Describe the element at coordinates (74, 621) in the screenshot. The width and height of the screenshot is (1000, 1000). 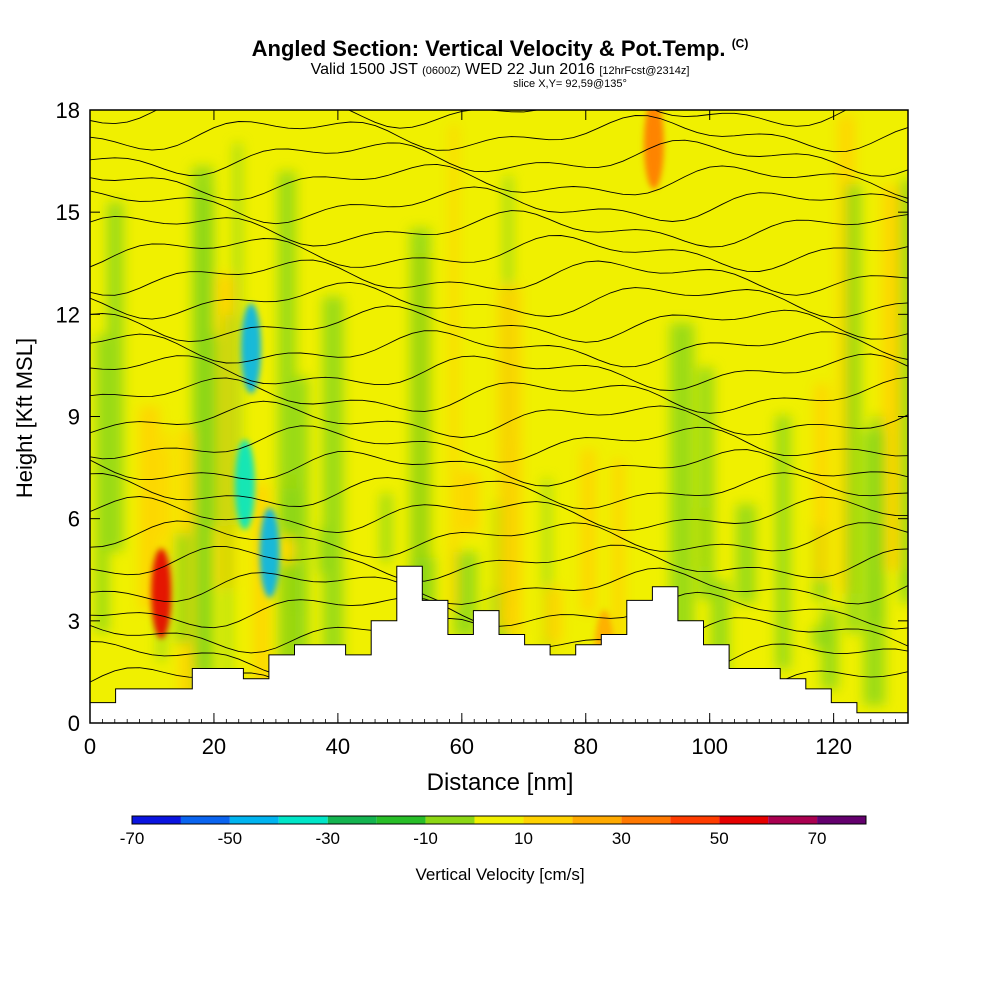
I see `y-tick-label: 3` at that location.